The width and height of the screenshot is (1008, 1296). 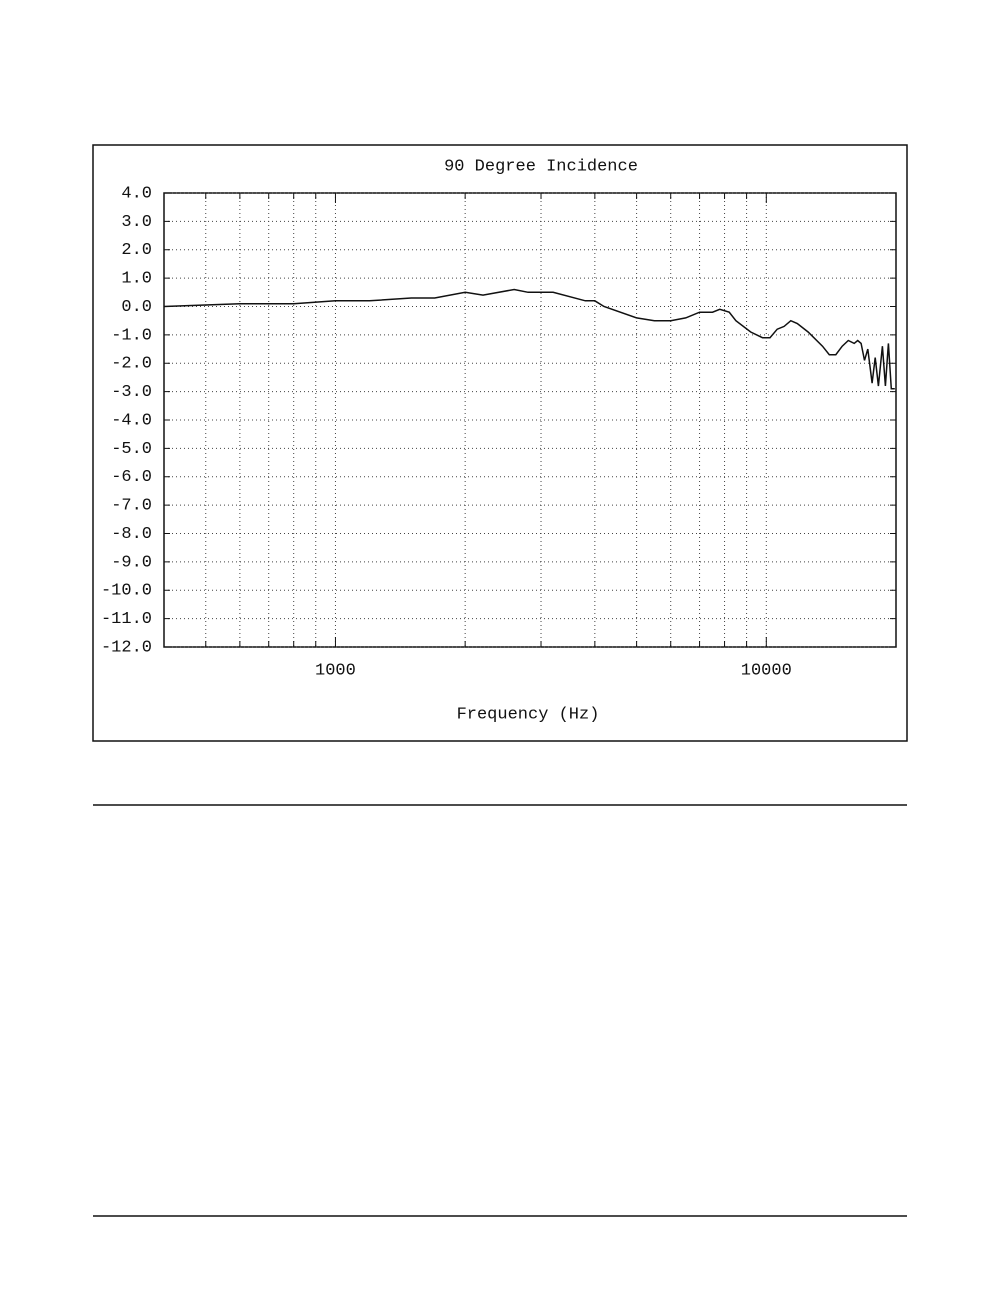 I want to click on y-tick-label: -2.0, so click(x=131, y=364).